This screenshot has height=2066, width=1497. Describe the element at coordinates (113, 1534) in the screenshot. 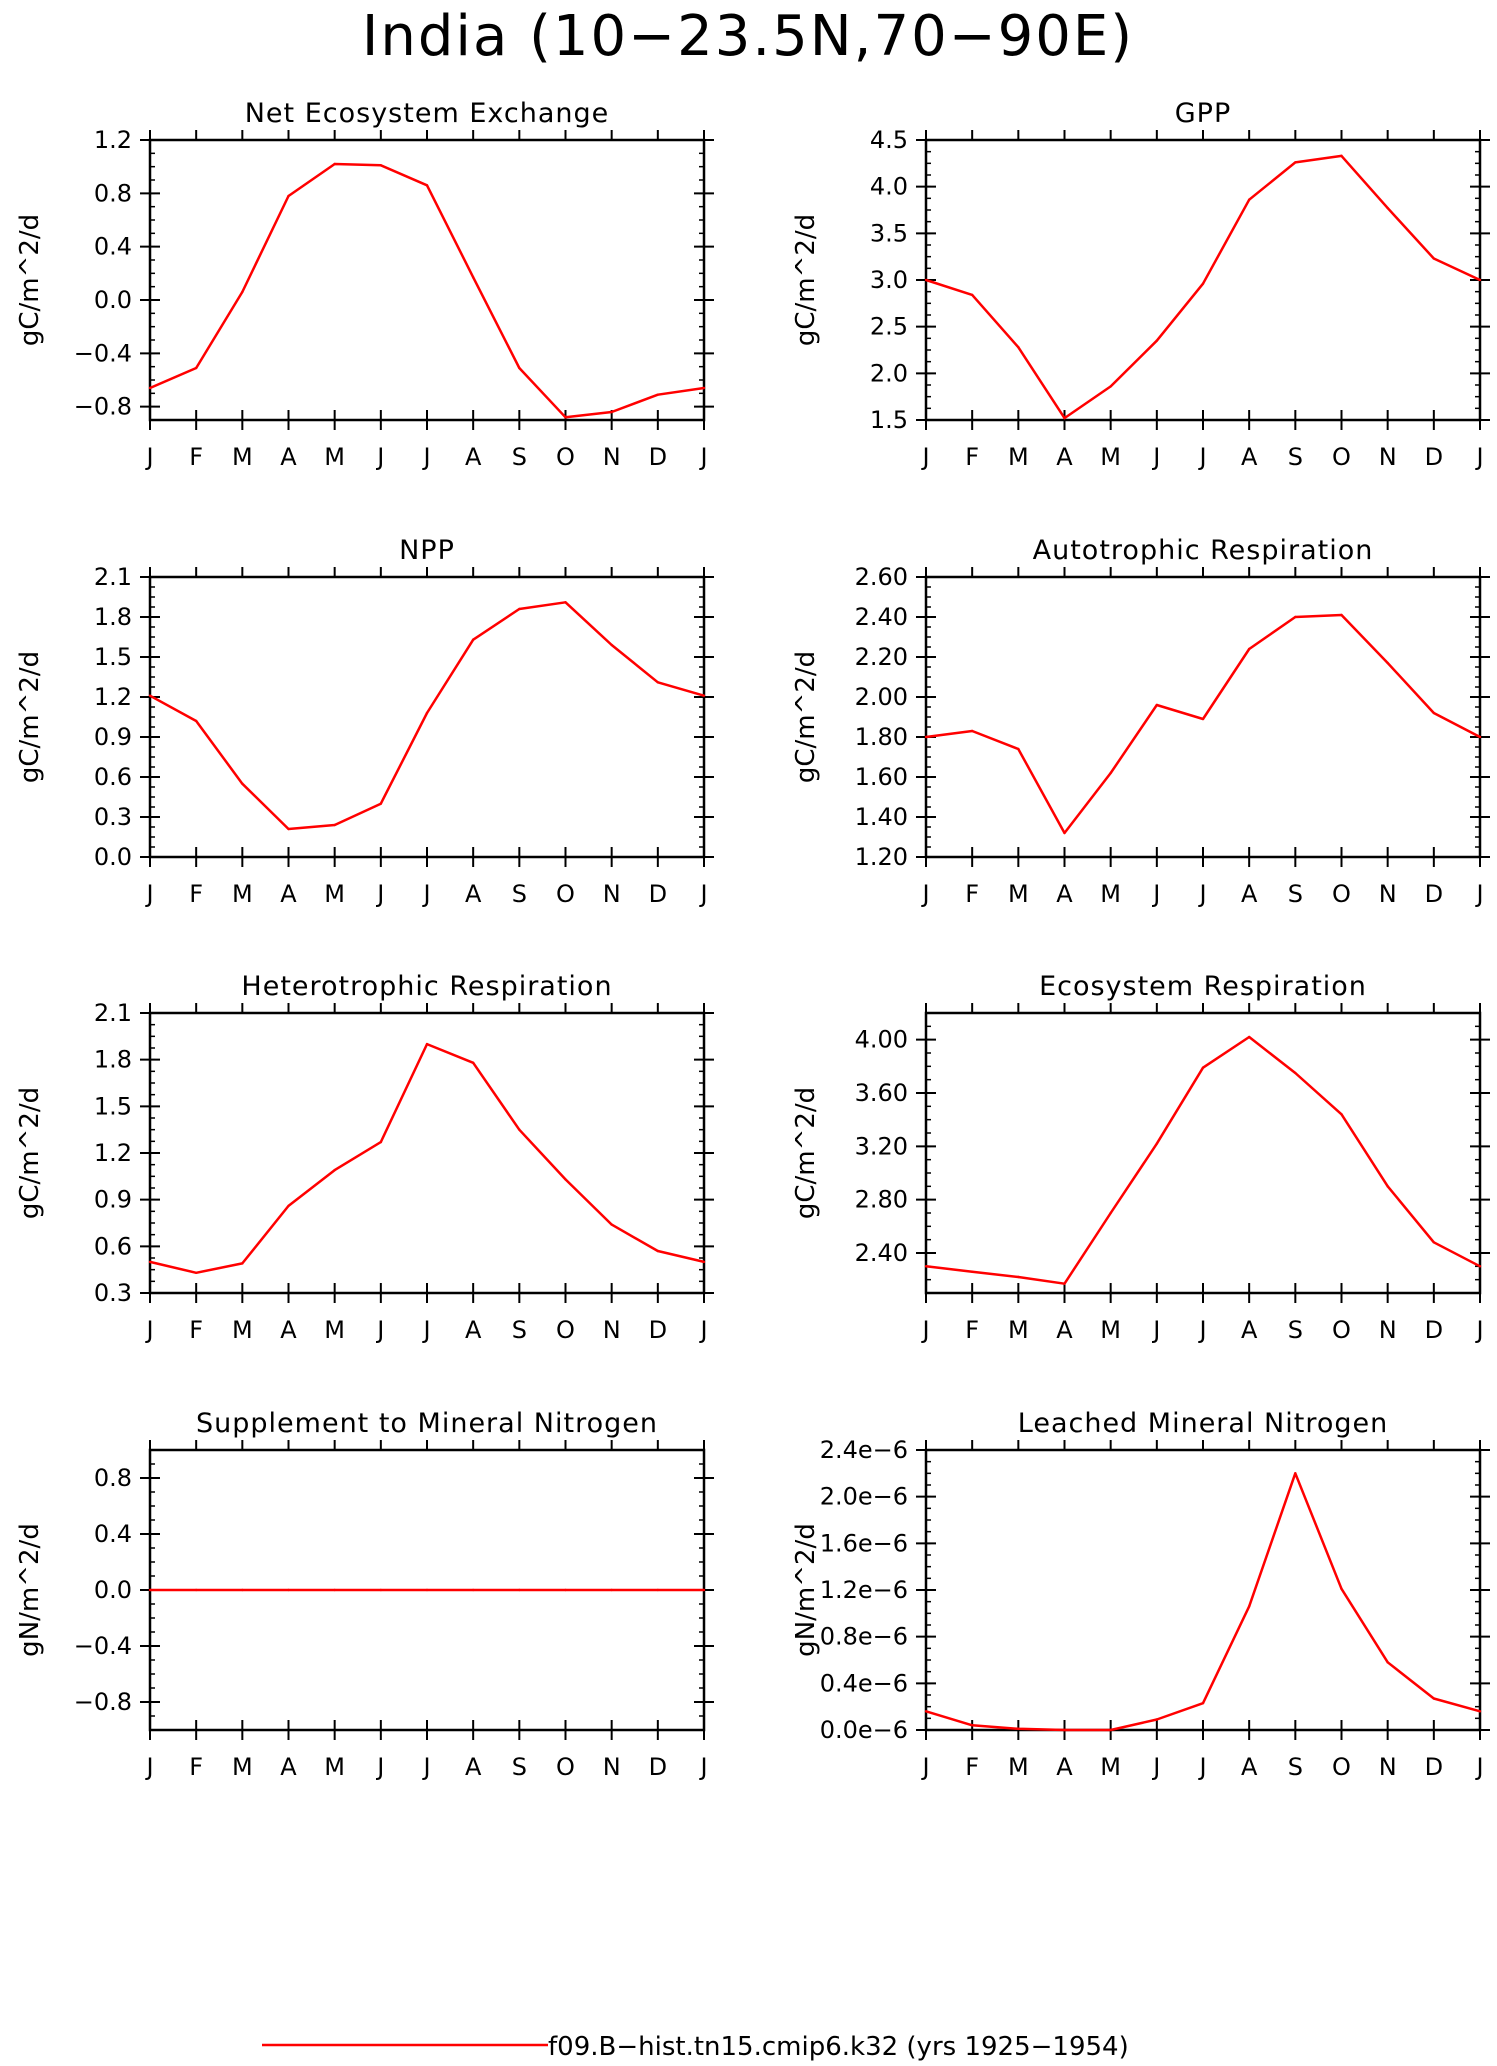

I see `y-tick-label: 0.4` at that location.